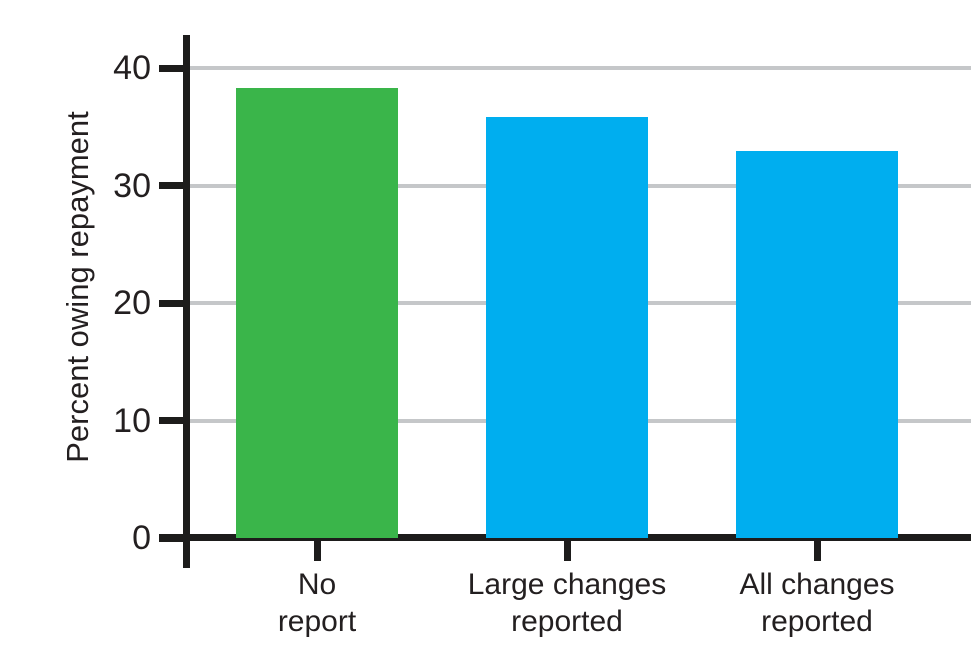  I want to click on x-axis-label-line: All changes, so click(817, 584).